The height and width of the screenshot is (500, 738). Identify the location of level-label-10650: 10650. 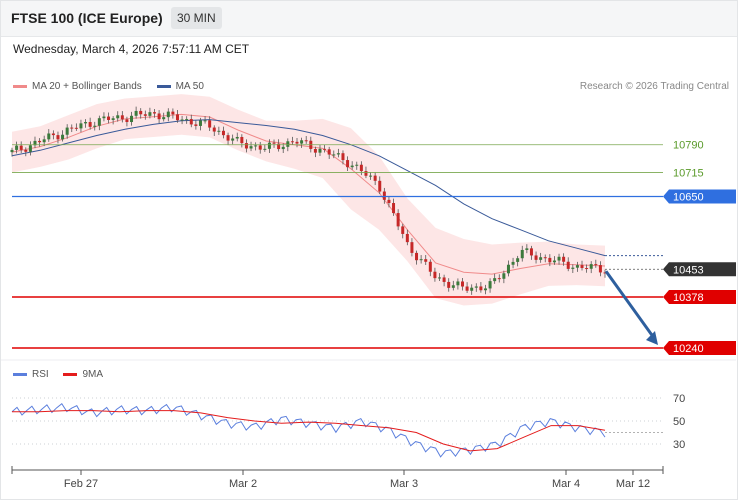
(688, 197).